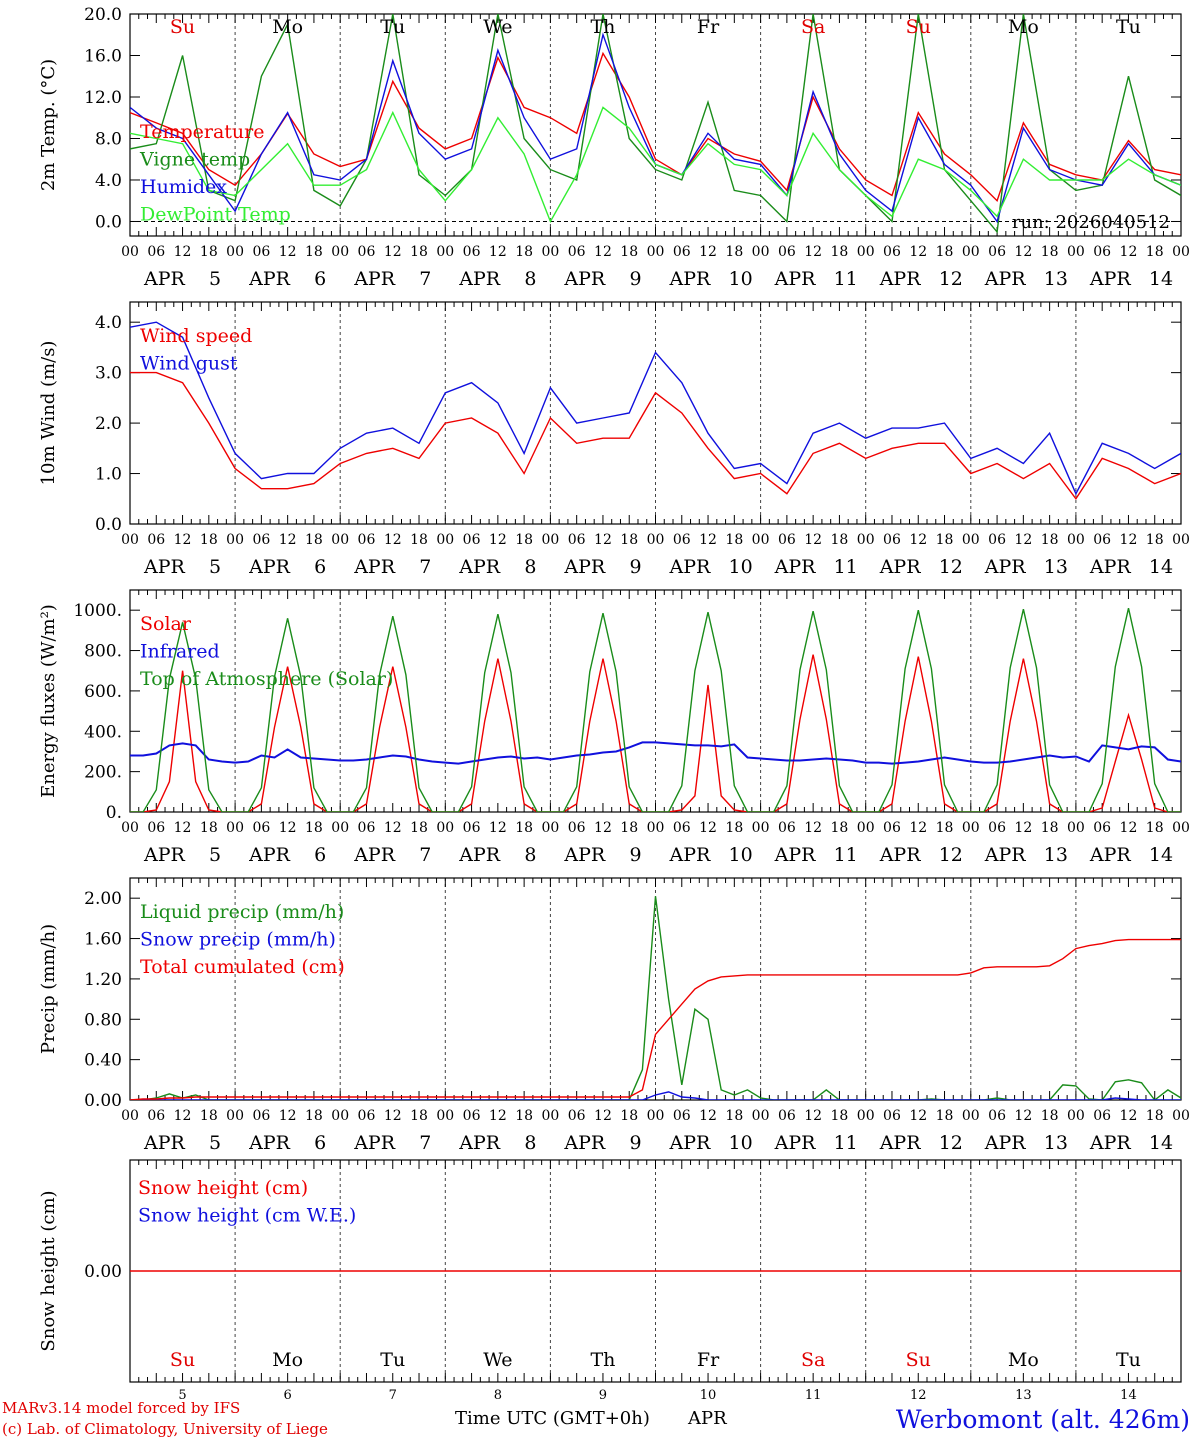 Image resolution: width=1194 pixels, height=1440 pixels. I want to click on date-day: 9, so click(635, 1143).